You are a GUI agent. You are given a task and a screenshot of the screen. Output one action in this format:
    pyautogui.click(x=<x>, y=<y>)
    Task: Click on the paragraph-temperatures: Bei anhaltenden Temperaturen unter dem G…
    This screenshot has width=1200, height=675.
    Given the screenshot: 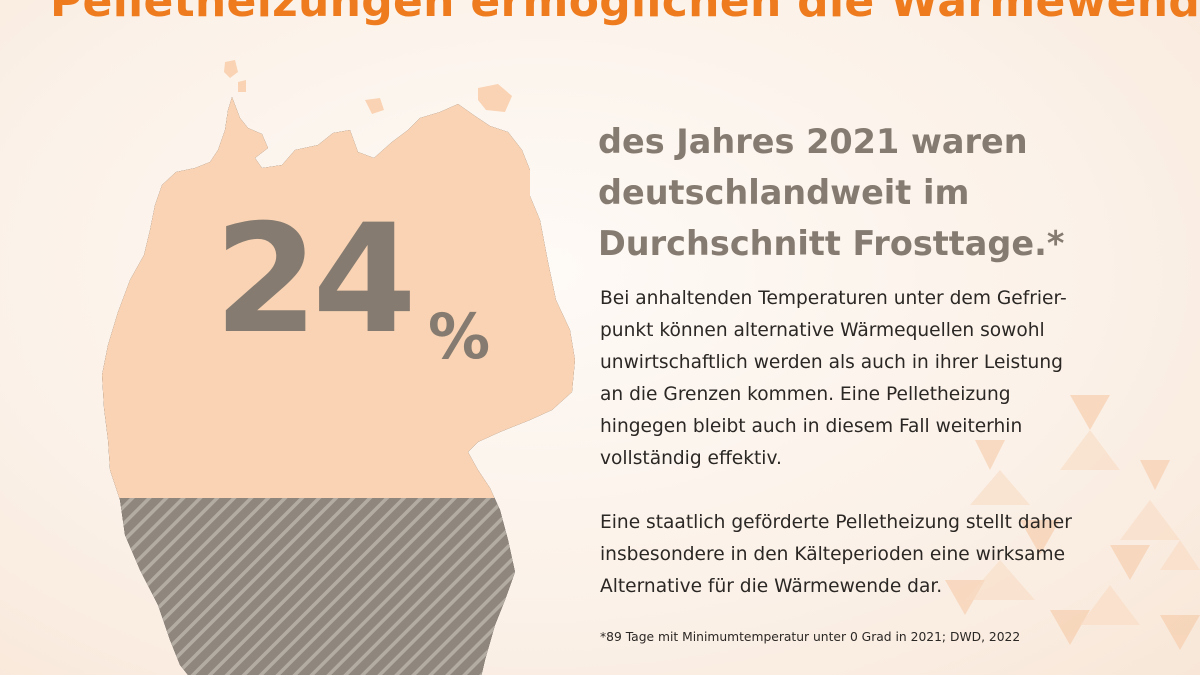 What is the action you would take?
    pyautogui.click(x=895, y=379)
    